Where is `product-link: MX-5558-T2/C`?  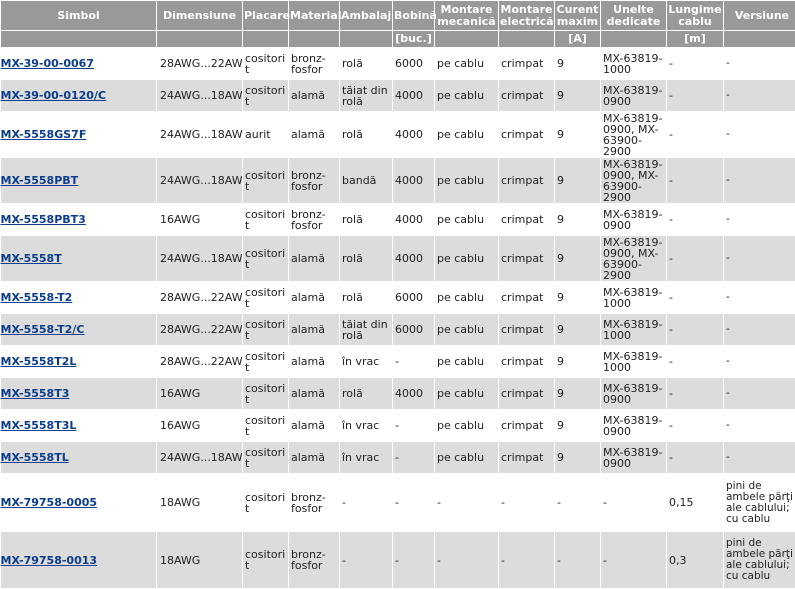 product-link: MX-5558-T2/C is located at coordinates (43, 329).